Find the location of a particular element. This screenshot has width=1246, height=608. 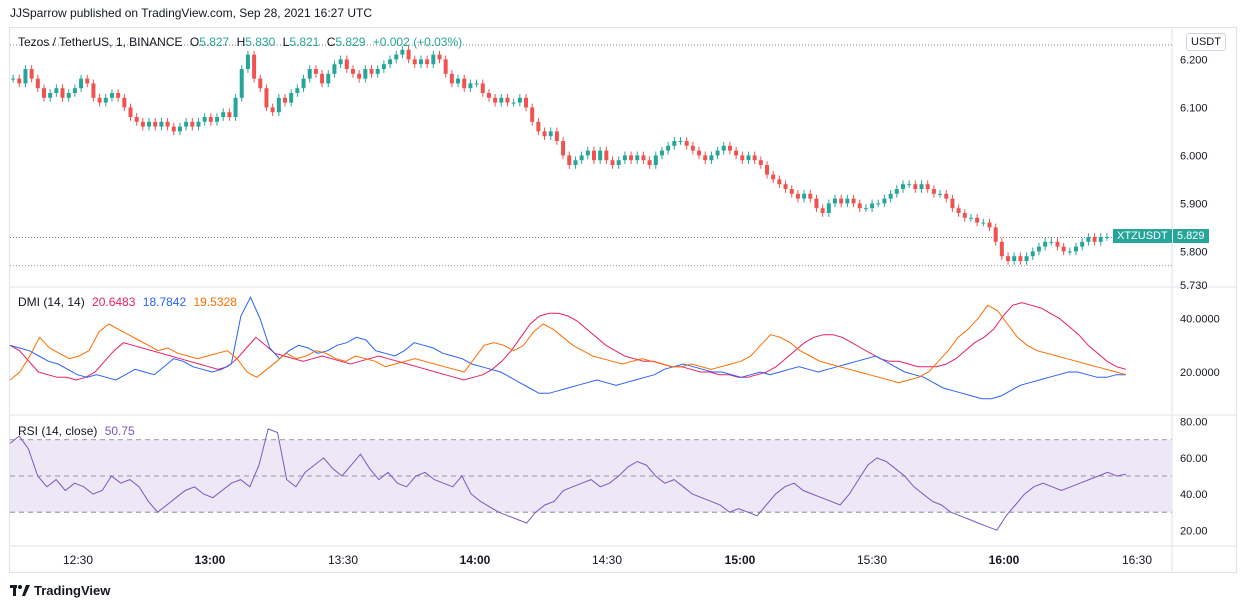

footer-brand: TradingView is located at coordinates (60, 590).